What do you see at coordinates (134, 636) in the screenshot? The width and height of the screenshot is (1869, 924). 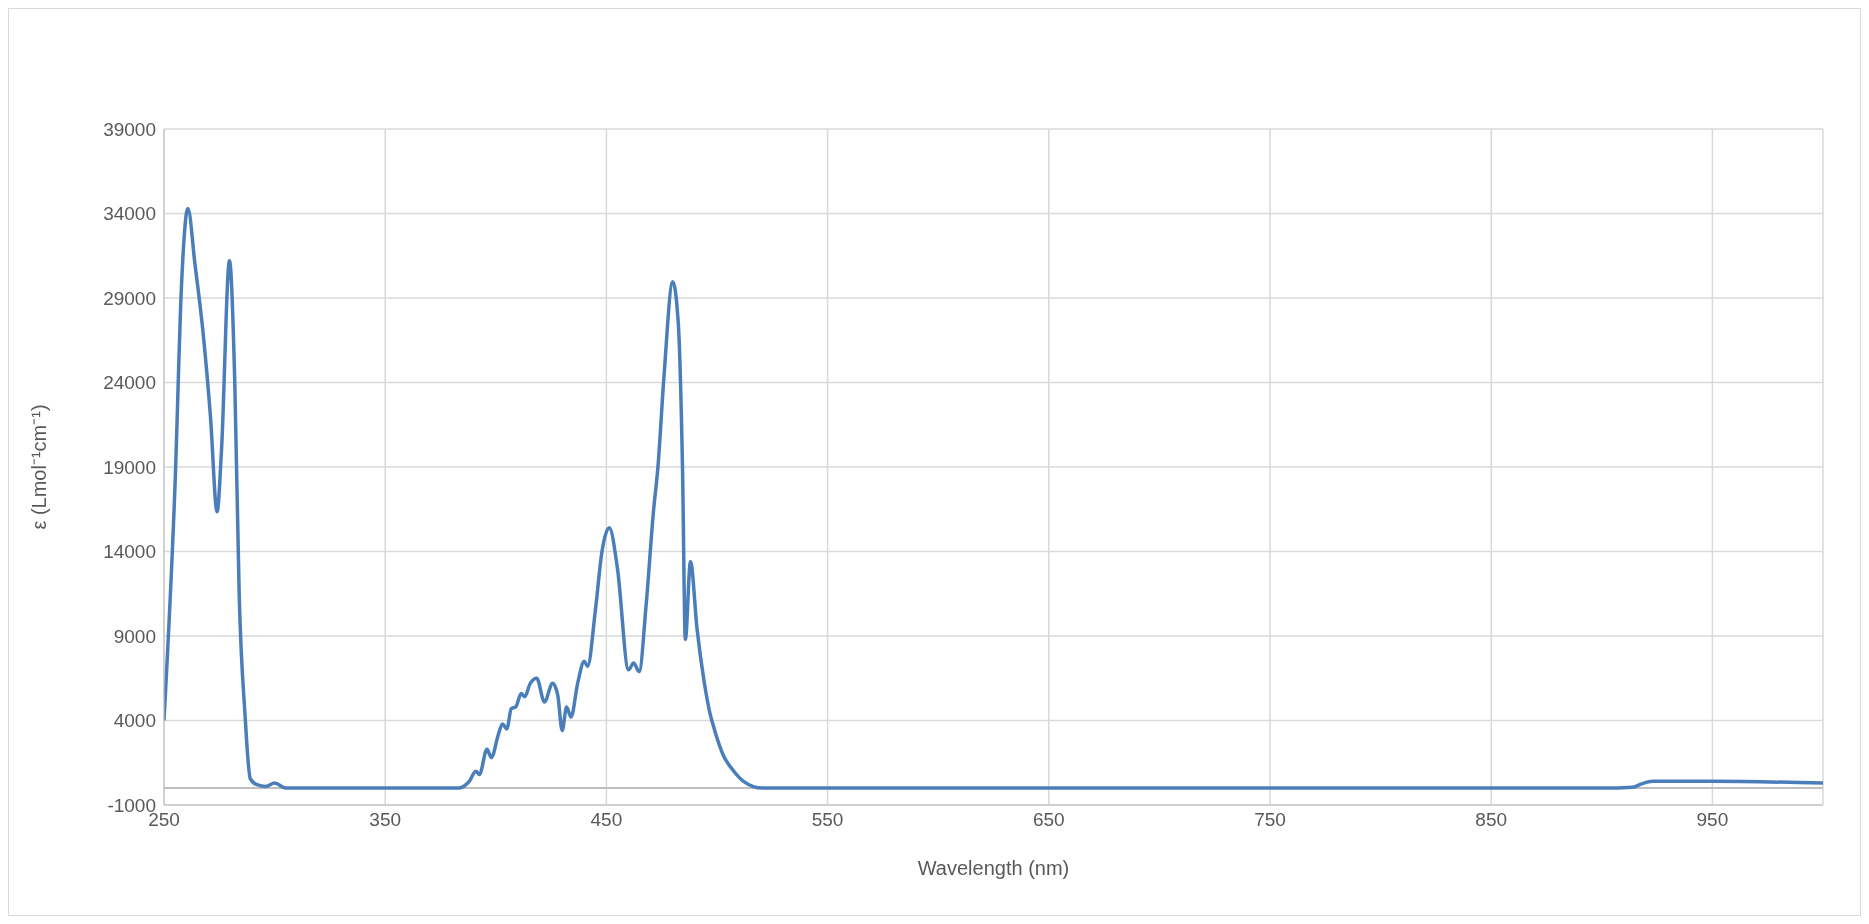 I see `y-tick-label: 9000` at bounding box center [134, 636].